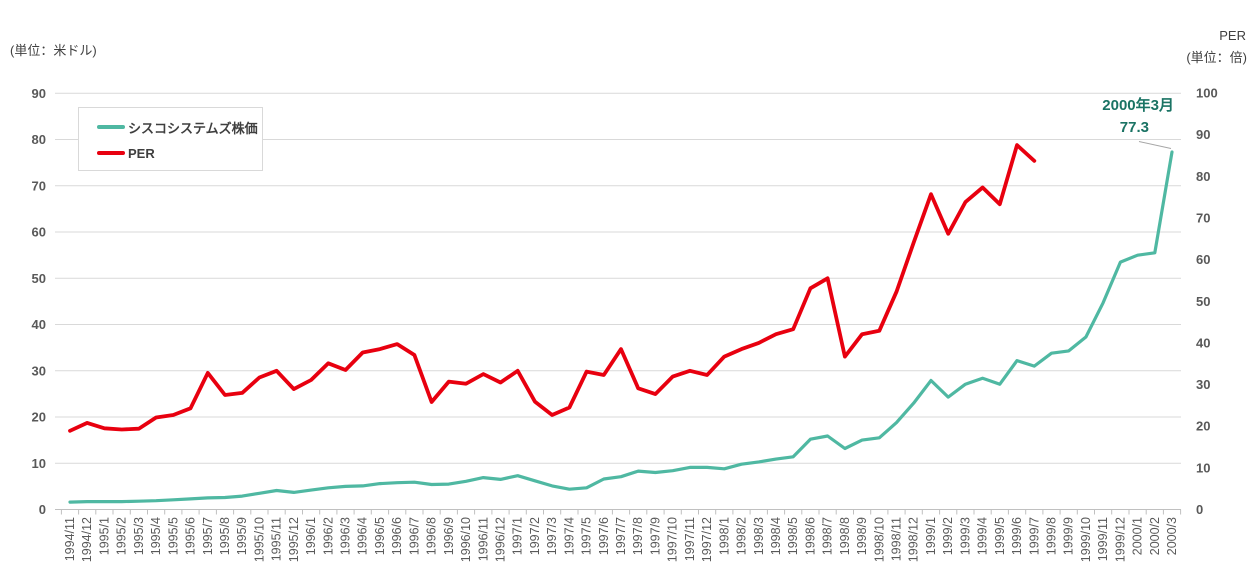 The image size is (1255, 582). I want to click on legend-item-stock: シスコシステムズ株価, so click(179, 127).